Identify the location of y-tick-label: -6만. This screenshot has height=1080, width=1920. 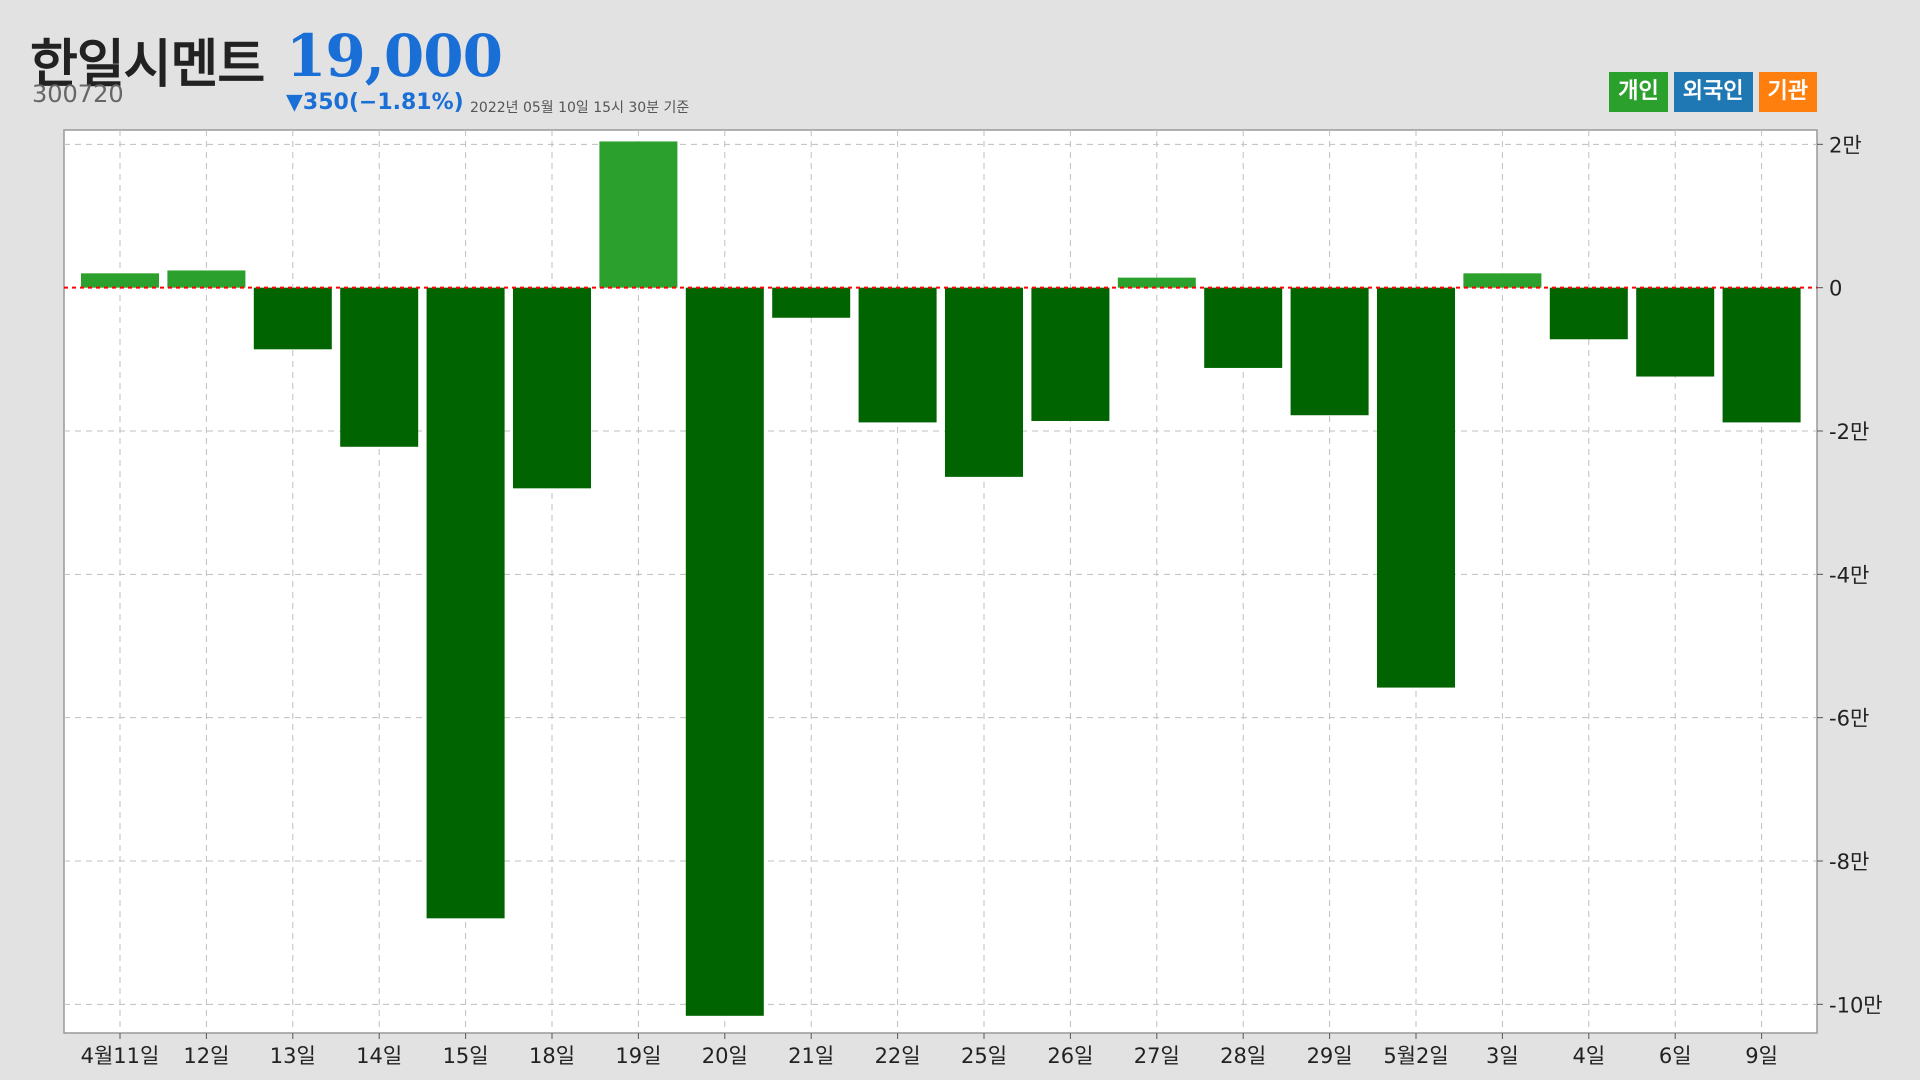
(1849, 719).